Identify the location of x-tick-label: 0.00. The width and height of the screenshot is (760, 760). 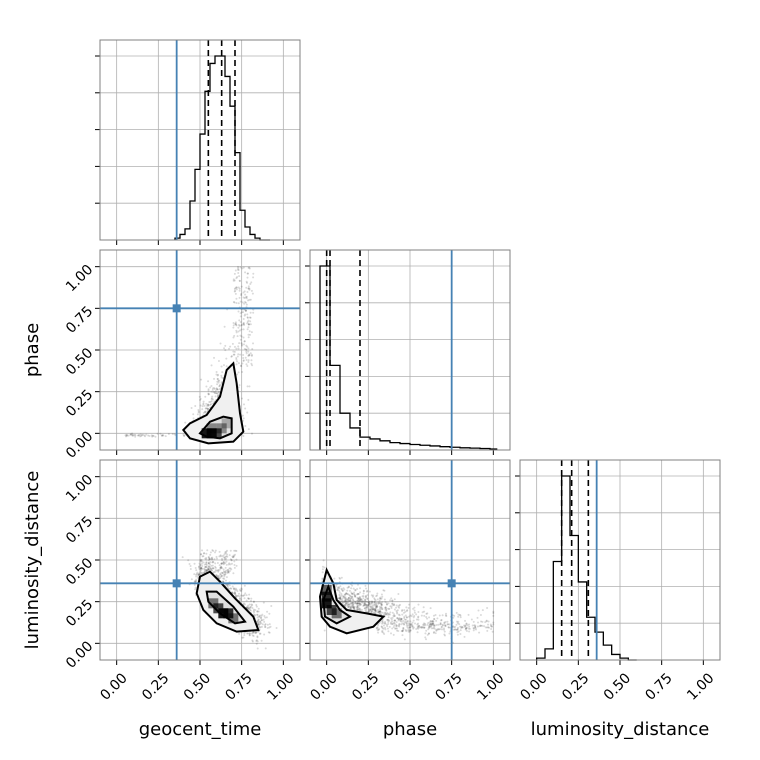
(533, 686).